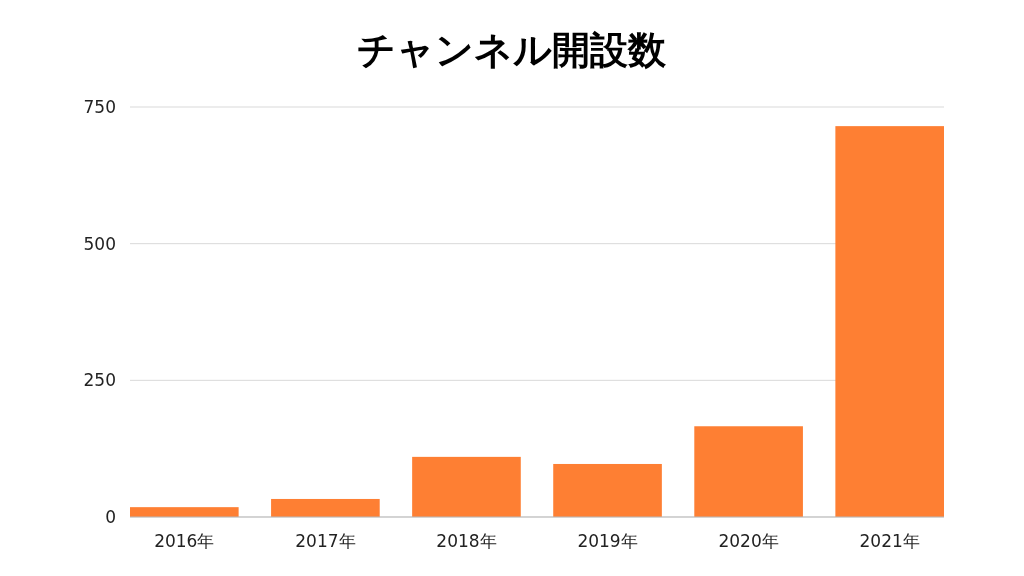 This screenshot has height=576, width=1024. What do you see at coordinates (511, 50) in the screenshot?
I see `chart-title: チャンネル開設数` at bounding box center [511, 50].